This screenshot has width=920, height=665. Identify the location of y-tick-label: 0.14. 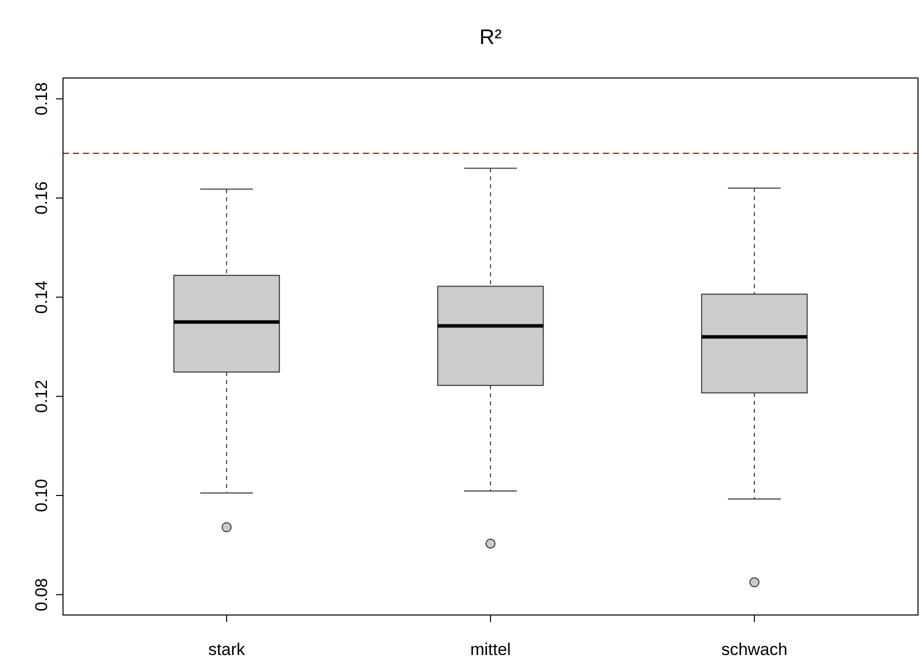
(41, 297).